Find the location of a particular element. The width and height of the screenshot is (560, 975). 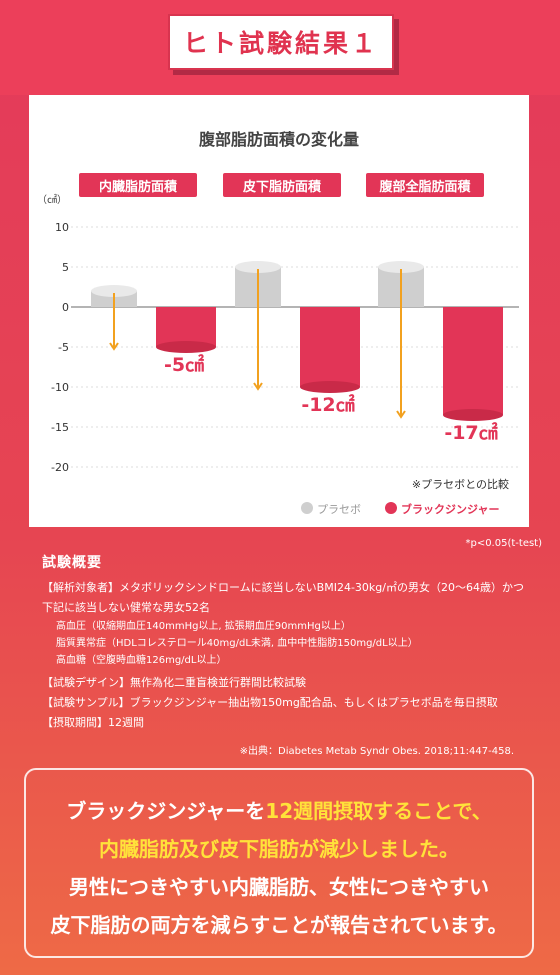

p-value-note: *p<0.05(t-test) is located at coordinates (503, 543).